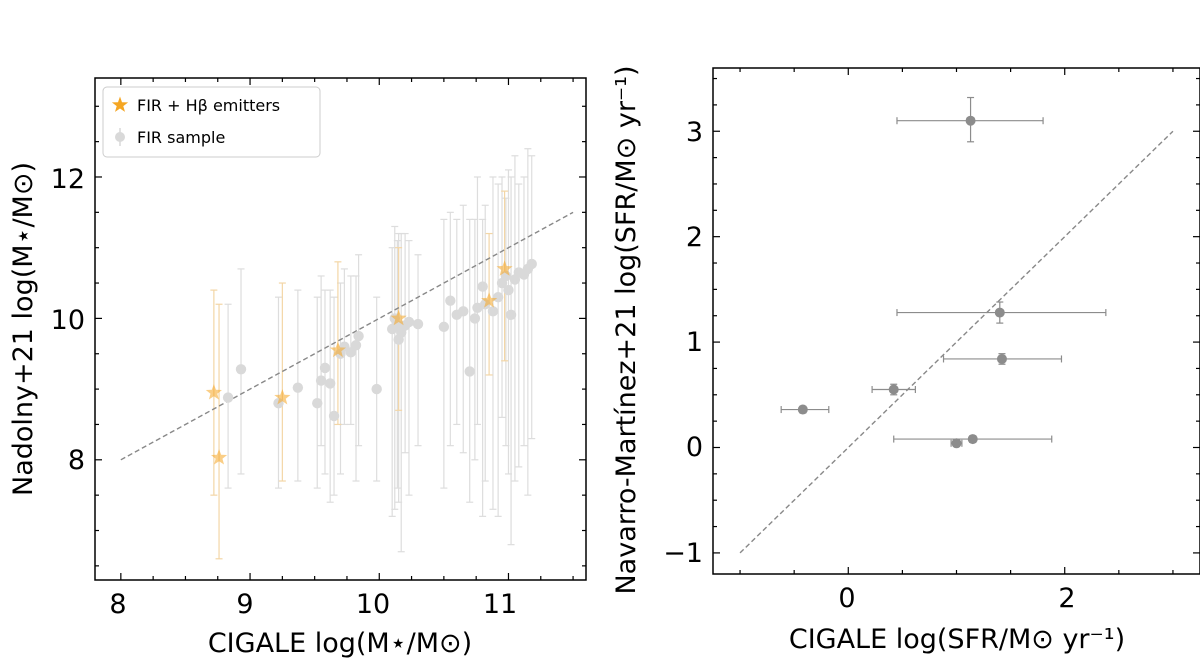  Describe the element at coordinates (76, 460) in the screenshot. I see `y-tick-label-8: 8` at that location.